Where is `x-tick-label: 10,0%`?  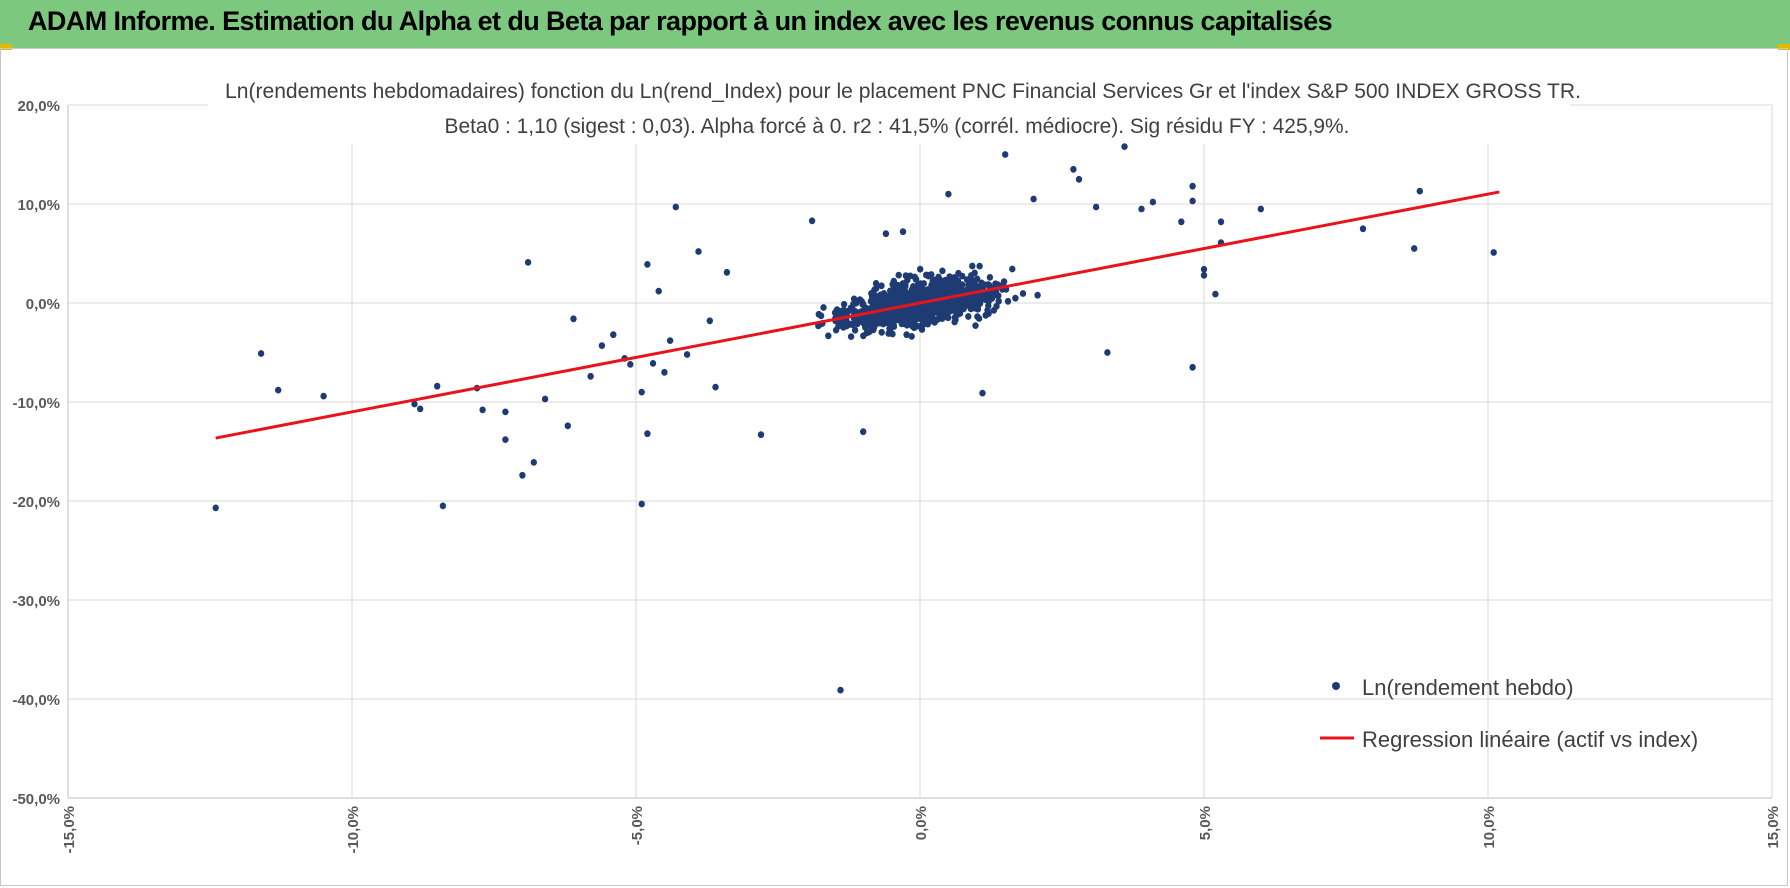
x-tick-label: 10,0% is located at coordinates (1489, 827).